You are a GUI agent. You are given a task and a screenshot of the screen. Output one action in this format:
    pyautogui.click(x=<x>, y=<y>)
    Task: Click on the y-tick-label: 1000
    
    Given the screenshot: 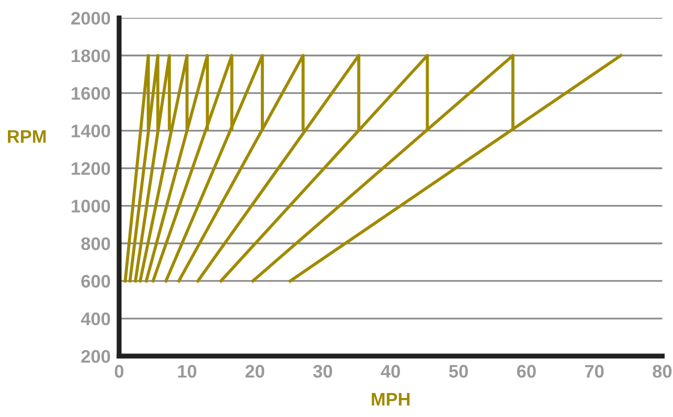 What is the action you would take?
    pyautogui.click(x=91, y=206)
    